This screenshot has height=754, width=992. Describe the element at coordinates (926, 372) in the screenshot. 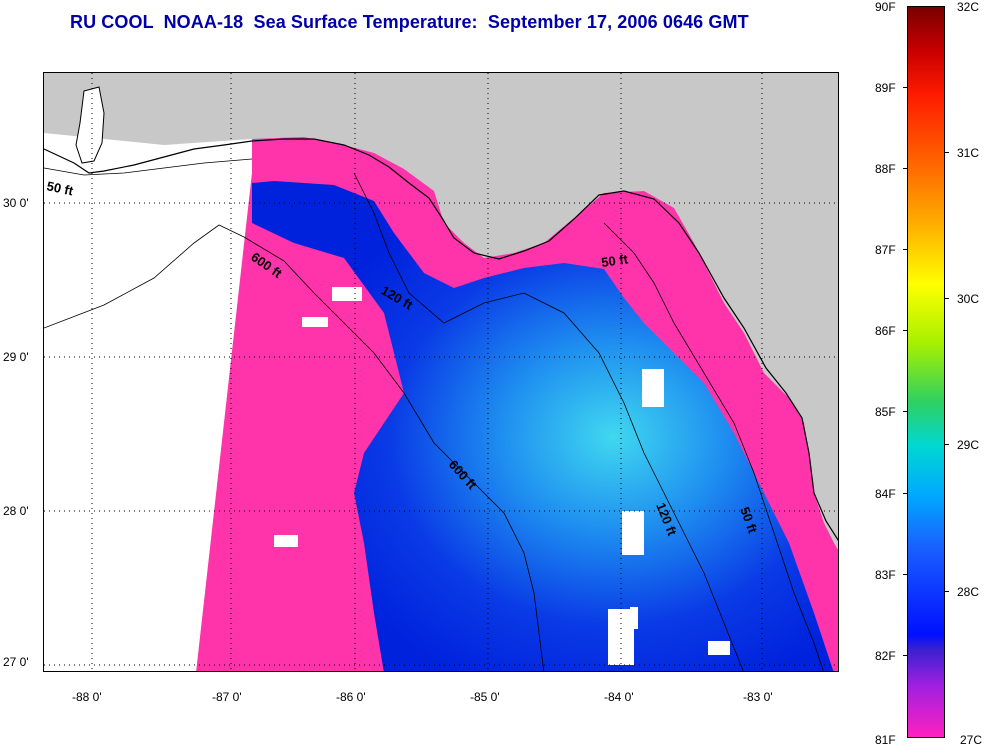

I see `temperature-colorbar` at that location.